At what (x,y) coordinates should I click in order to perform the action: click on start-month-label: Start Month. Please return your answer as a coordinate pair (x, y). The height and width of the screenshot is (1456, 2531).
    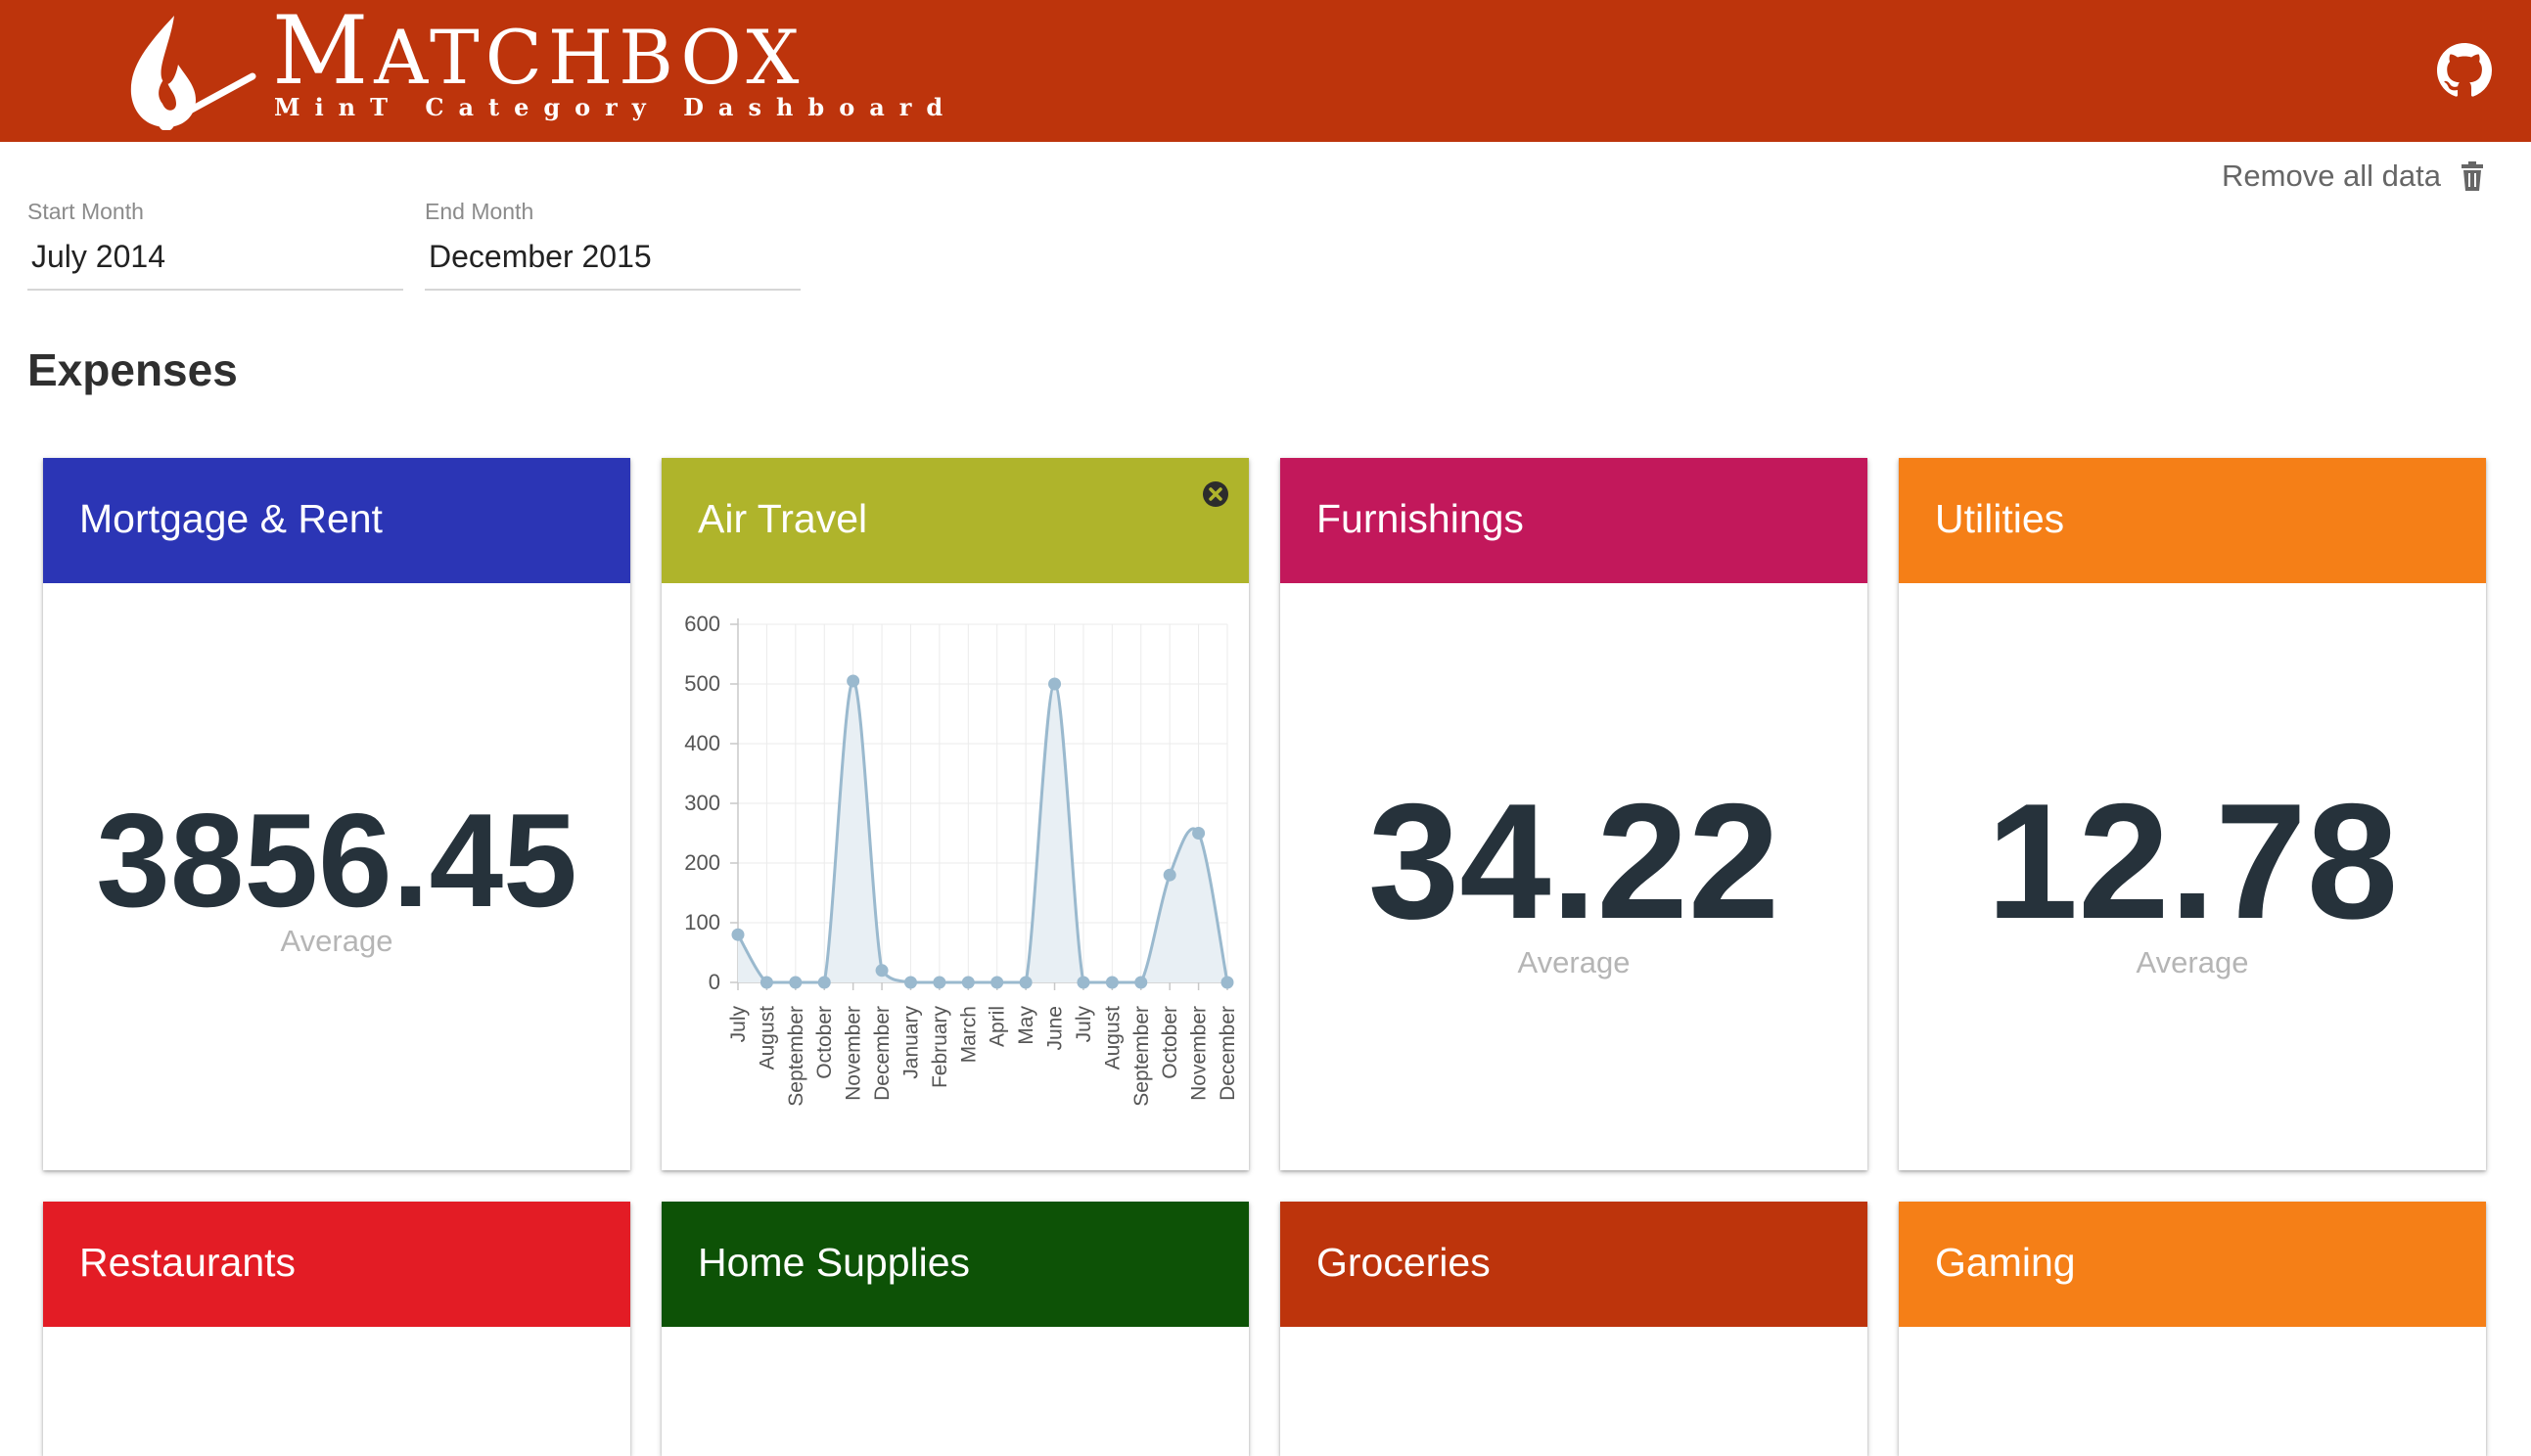
    Looking at the image, I should click on (85, 211).